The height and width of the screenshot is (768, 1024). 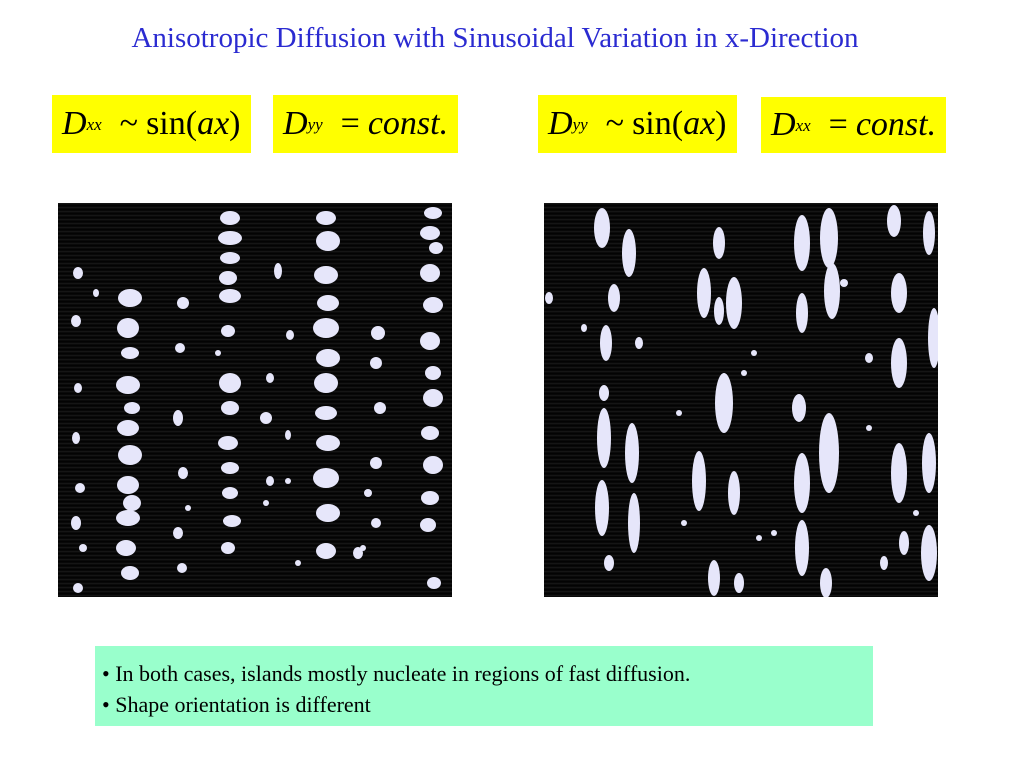 I want to click on note-line-2: • Shape orientation is different, so click(x=236, y=704).